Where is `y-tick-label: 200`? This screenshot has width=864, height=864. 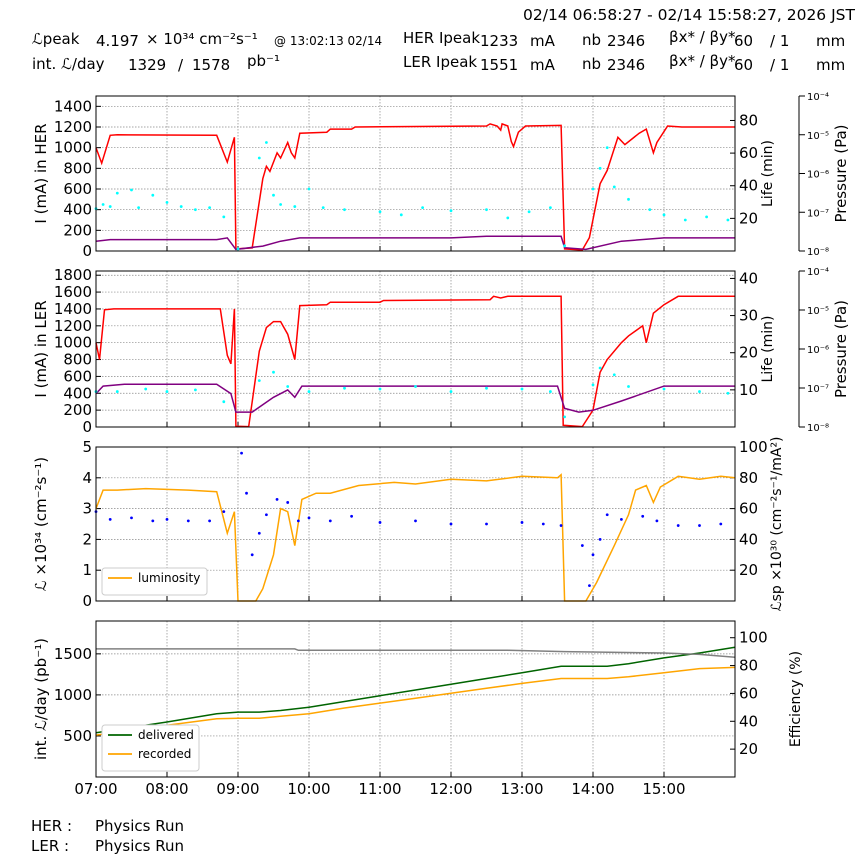
y-tick-label: 200 is located at coordinates (77, 410).